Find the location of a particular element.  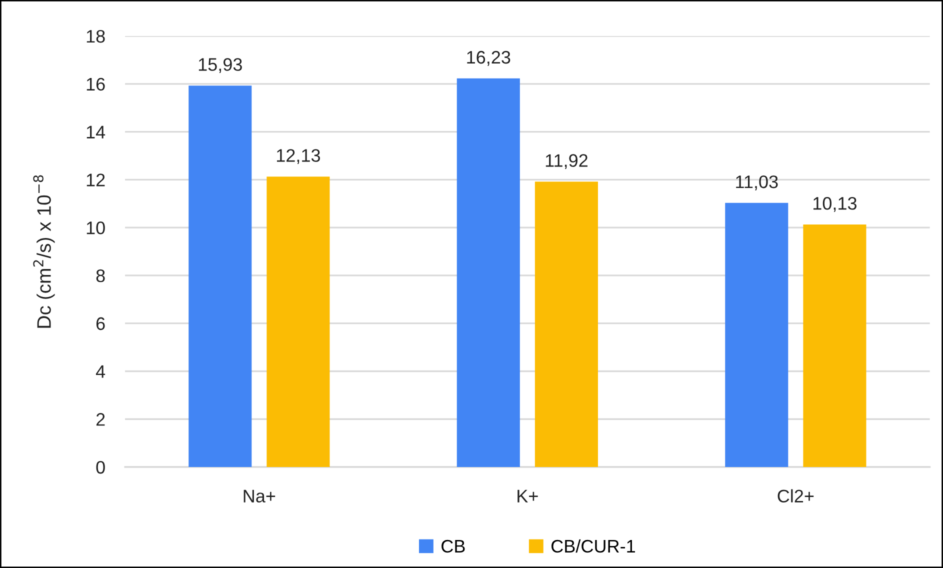

y-tick-label: 4 is located at coordinates (101, 371).